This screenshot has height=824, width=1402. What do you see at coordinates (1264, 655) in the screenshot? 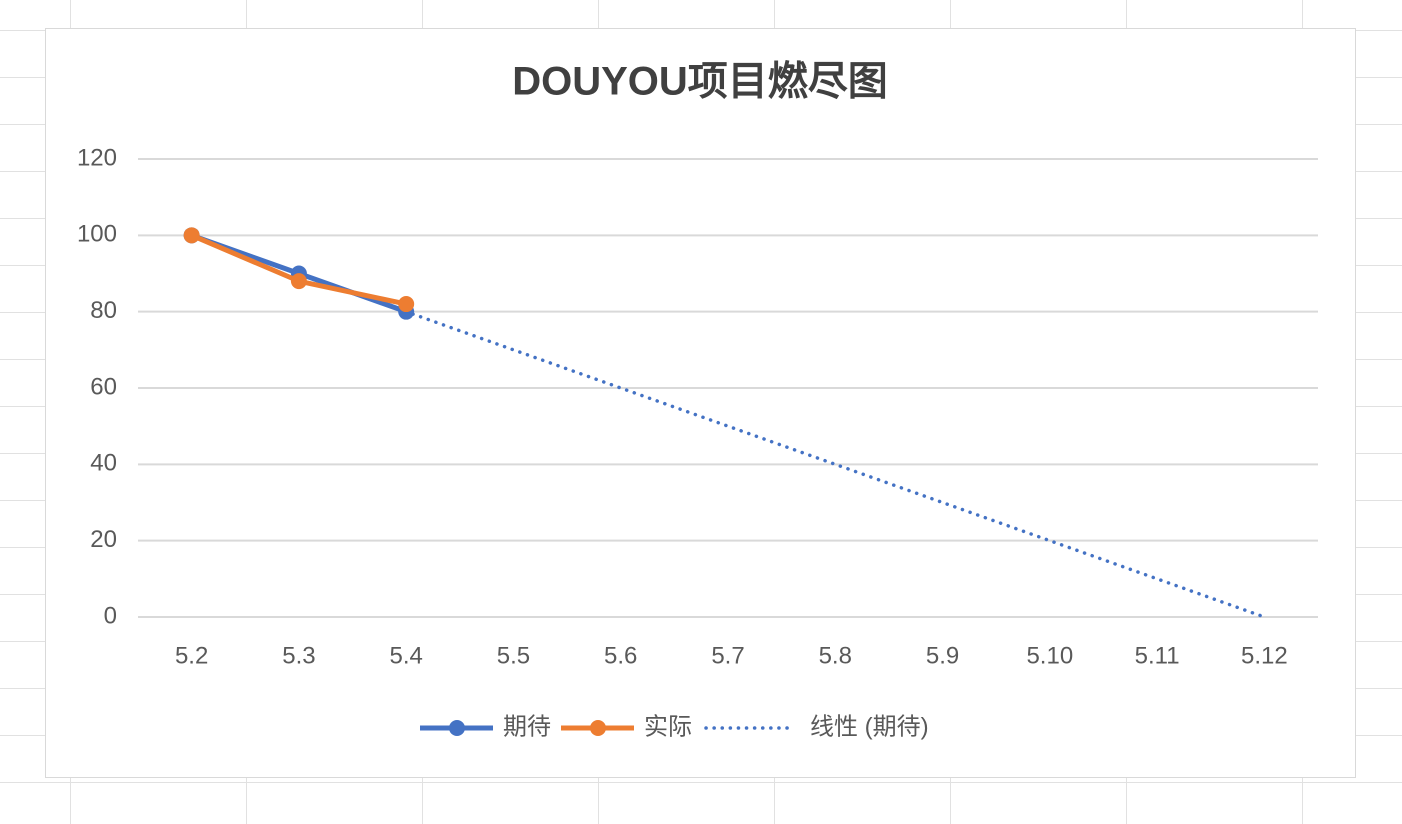
I see `x-tick-label: 5.12` at bounding box center [1264, 655].